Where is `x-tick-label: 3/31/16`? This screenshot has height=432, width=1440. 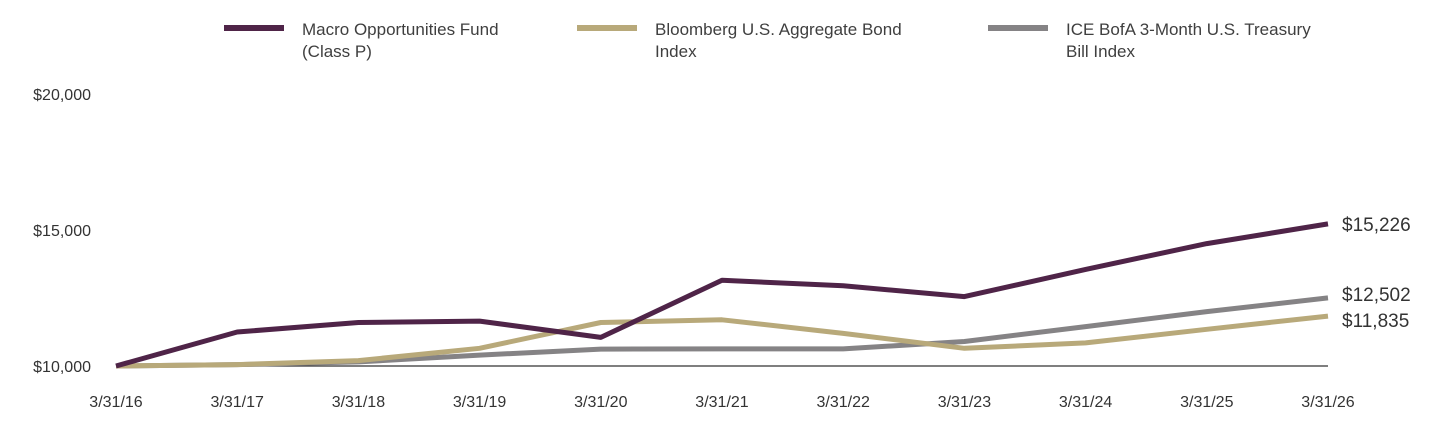
x-tick-label: 3/31/16 is located at coordinates (115, 402).